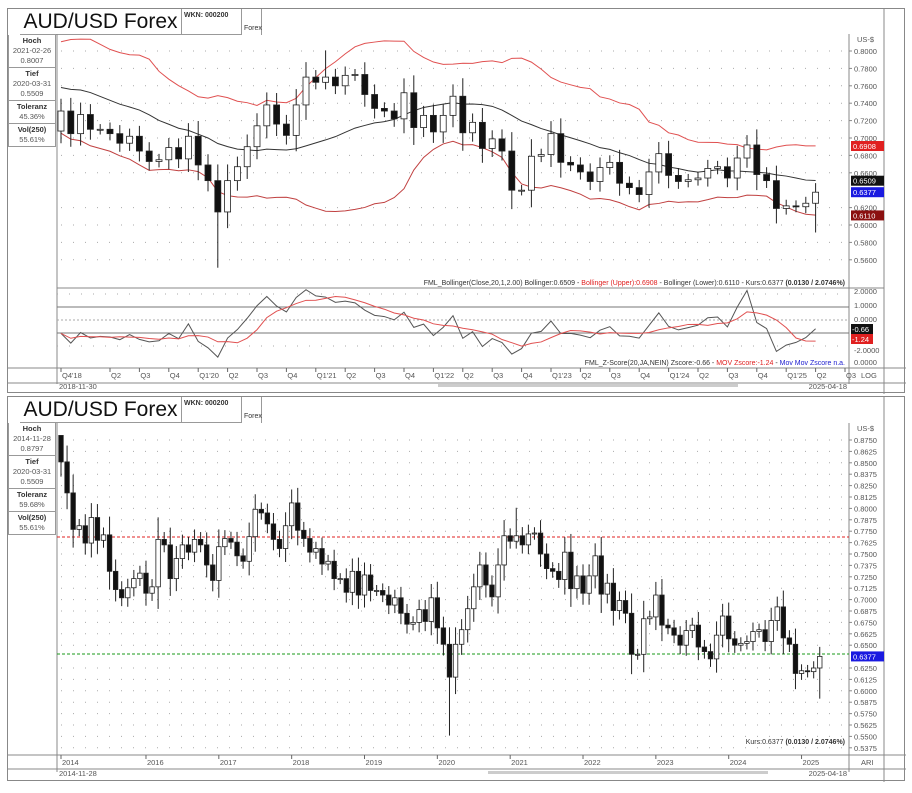 This screenshot has width=912, height=793. I want to click on y-tick-label: 0.6875, so click(865, 611).